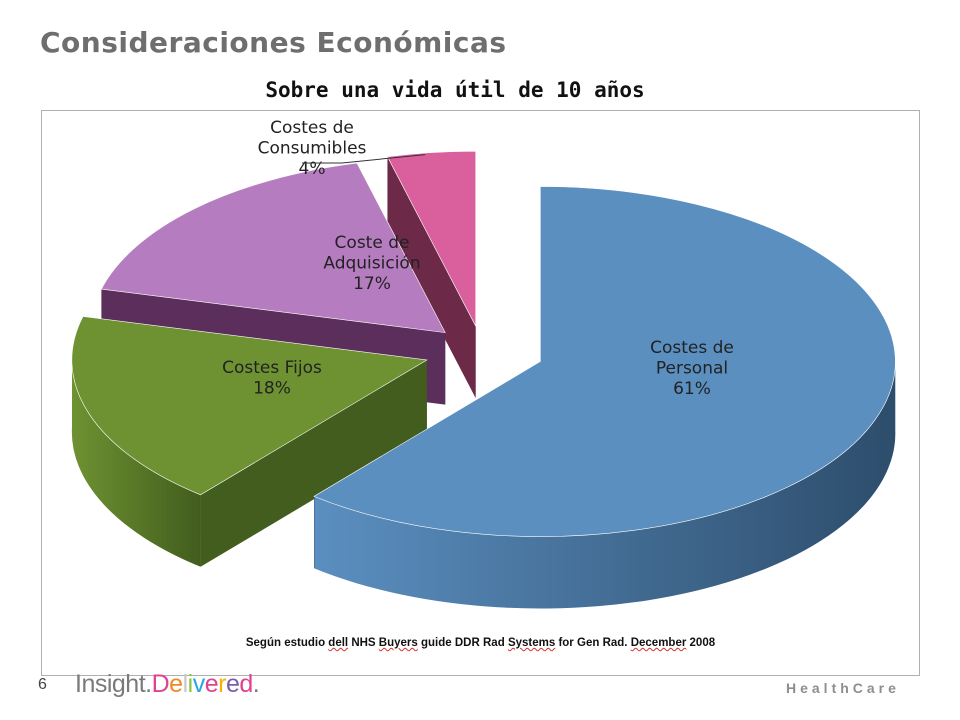 The height and width of the screenshot is (720, 960). Describe the element at coordinates (455, 90) in the screenshot. I see `chart-title: Sobre una vida útil de 10 años` at that location.